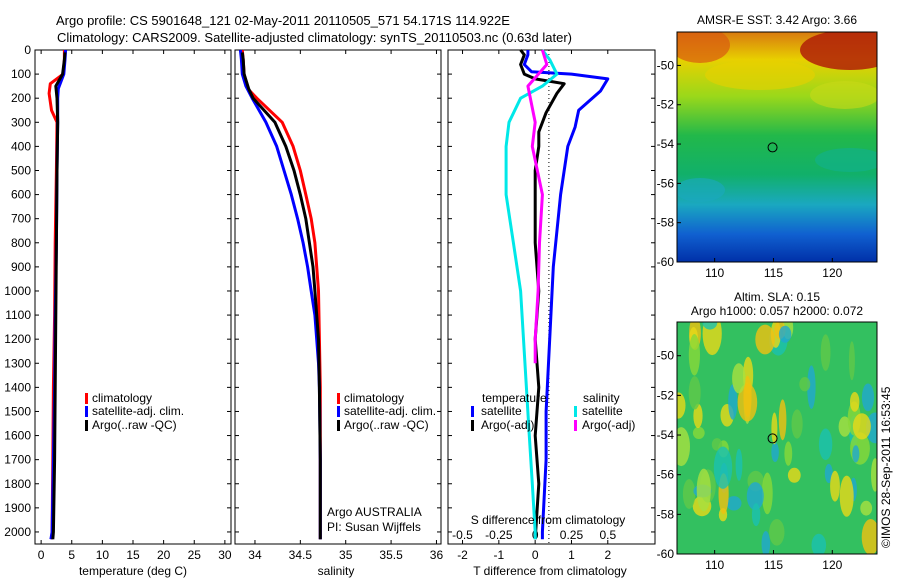 The image size is (900, 580). What do you see at coordinates (843, 95) in the screenshot?
I see `sst-warm-patch` at bounding box center [843, 95].